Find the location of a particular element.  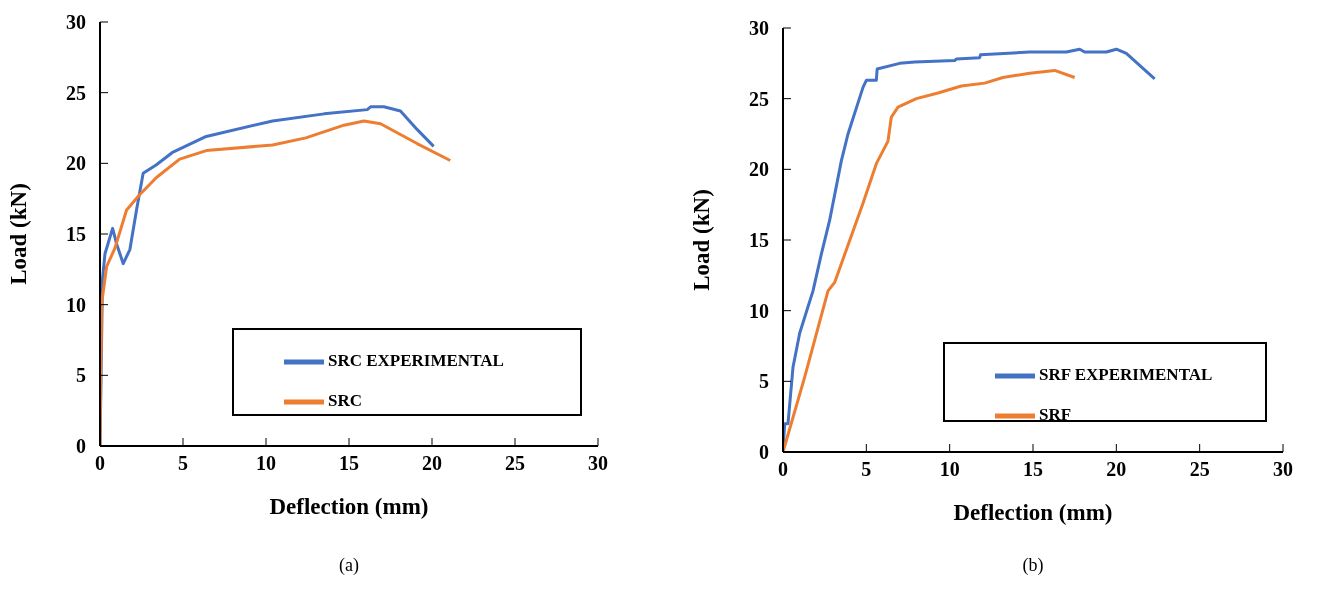

legend-label: SRC EXPERIMENTAL is located at coordinates (416, 360).